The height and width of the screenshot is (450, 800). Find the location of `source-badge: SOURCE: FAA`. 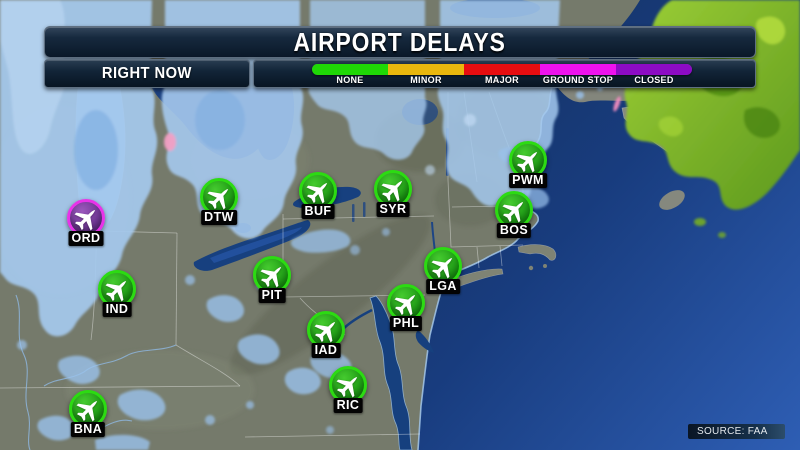

source-badge: SOURCE: FAA is located at coordinates (736, 431).